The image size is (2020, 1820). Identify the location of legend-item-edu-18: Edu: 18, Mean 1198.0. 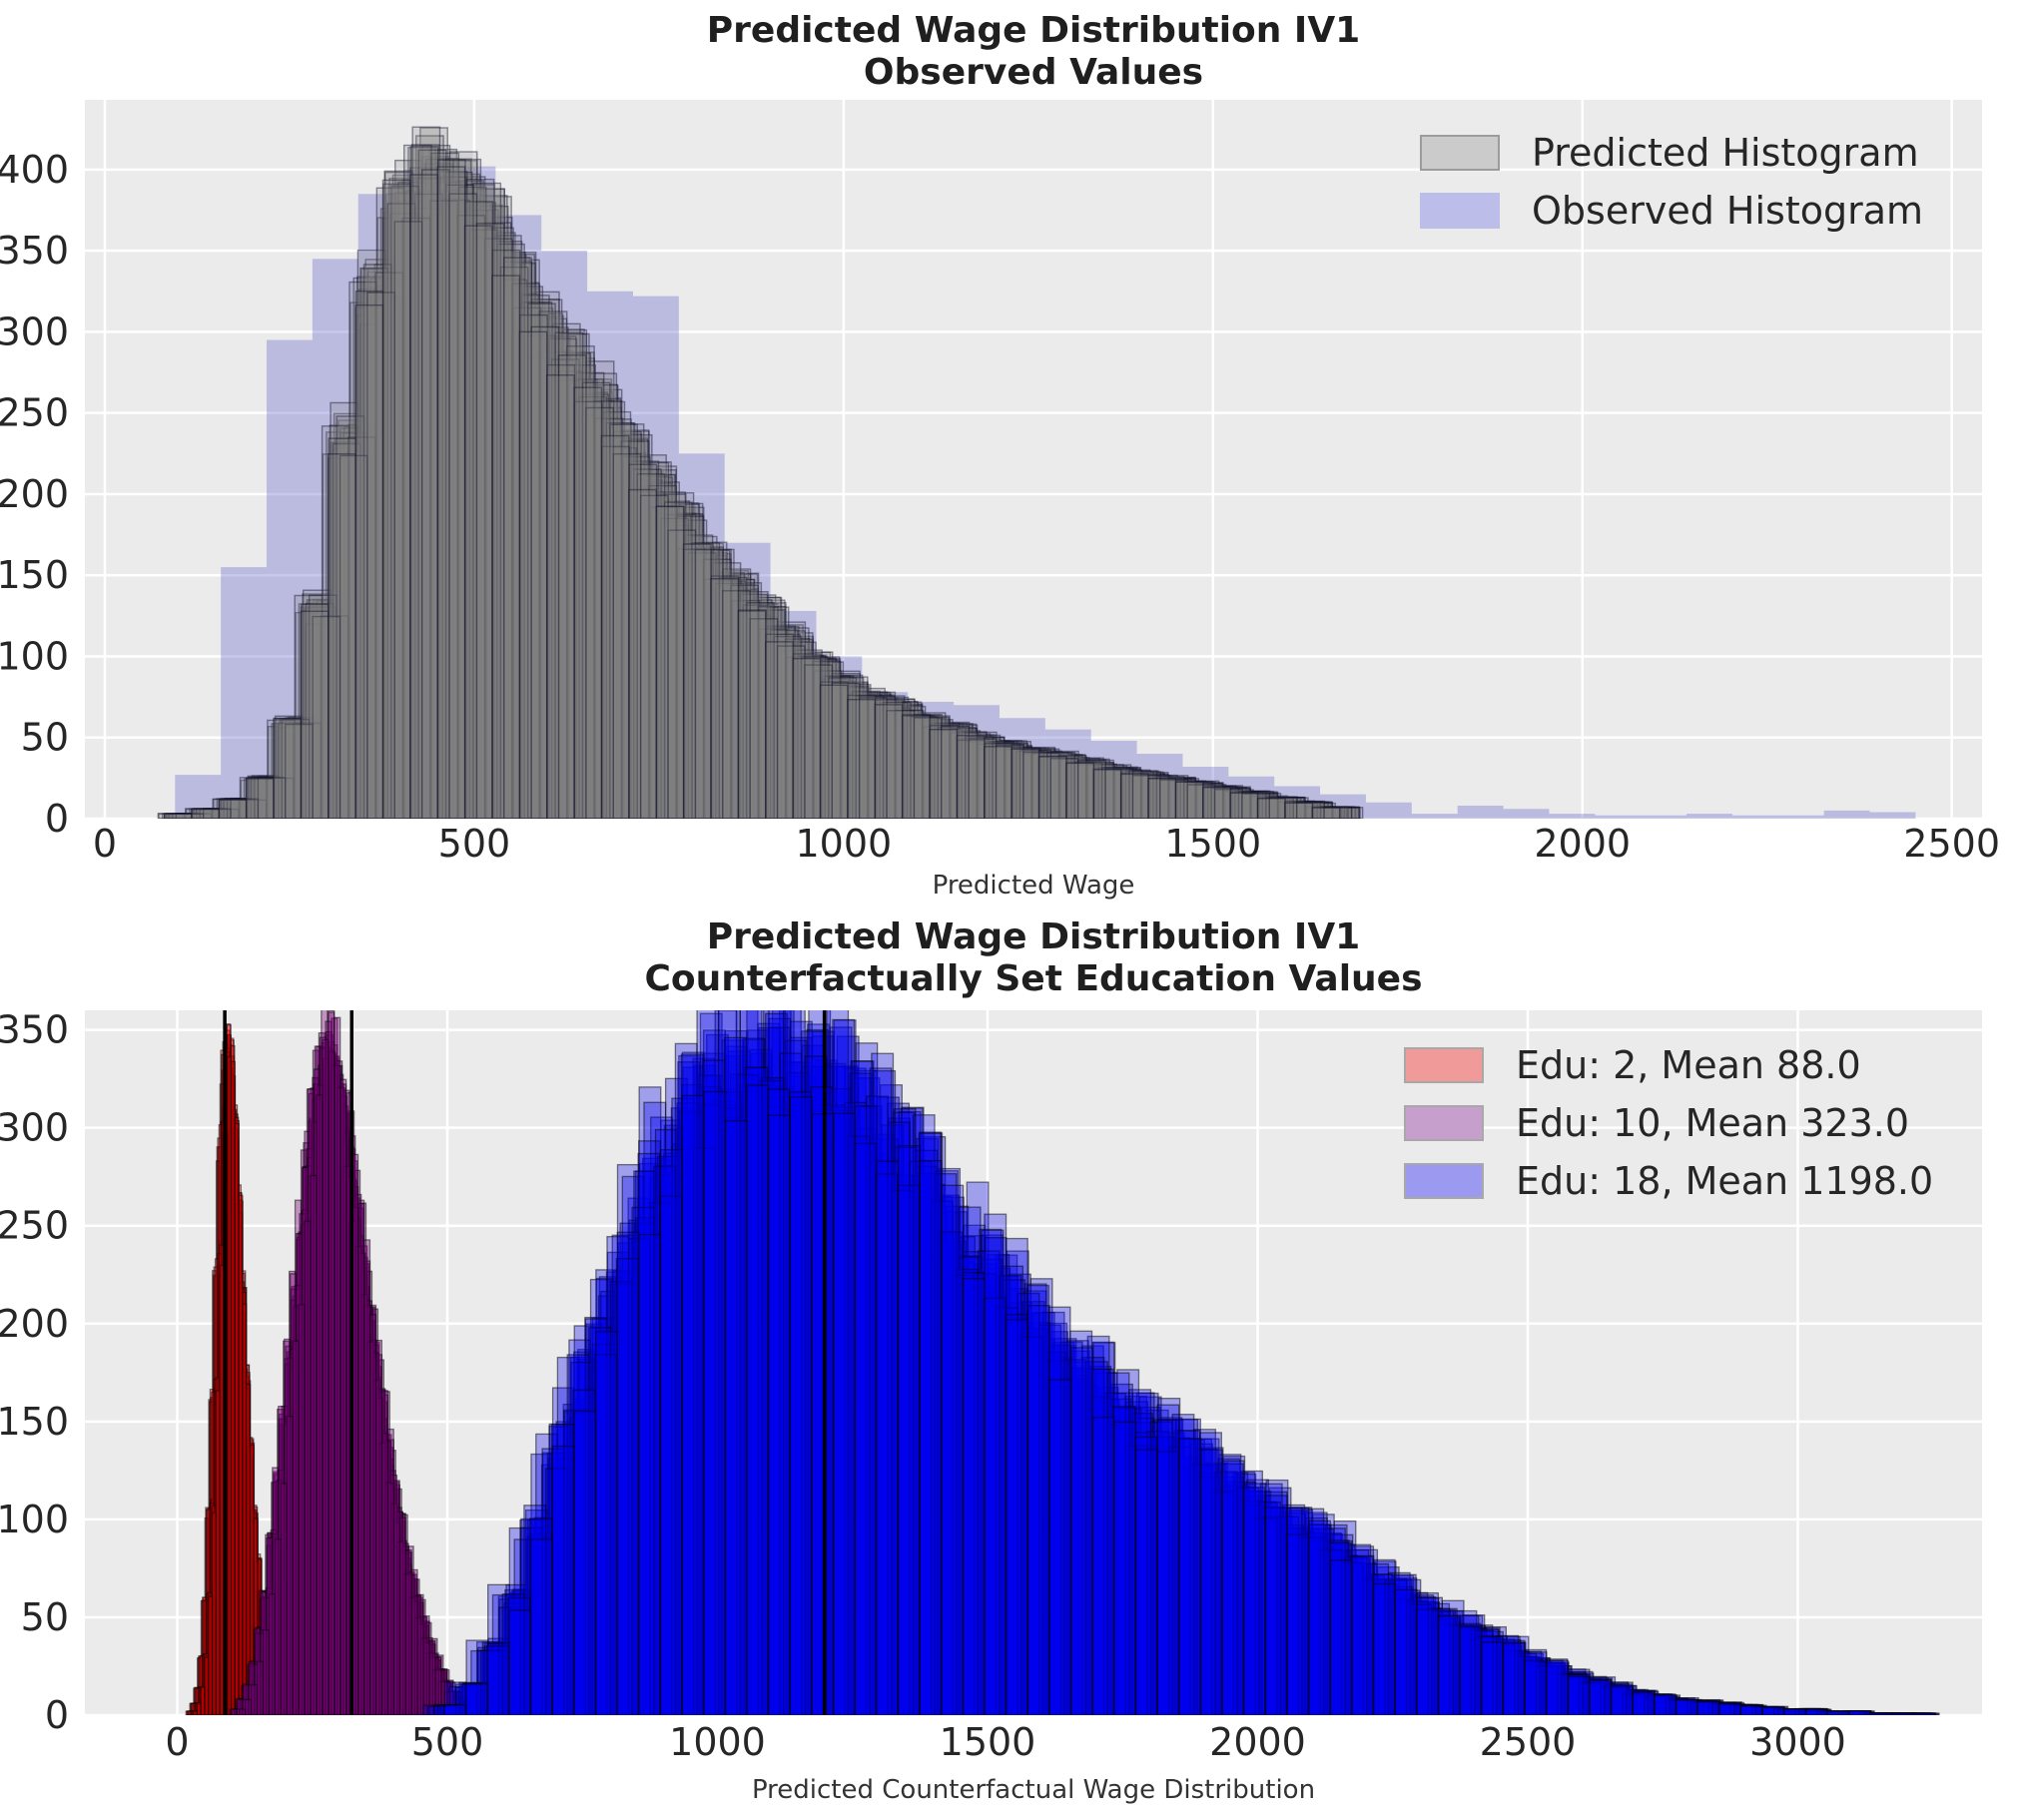
(1668, 1181).